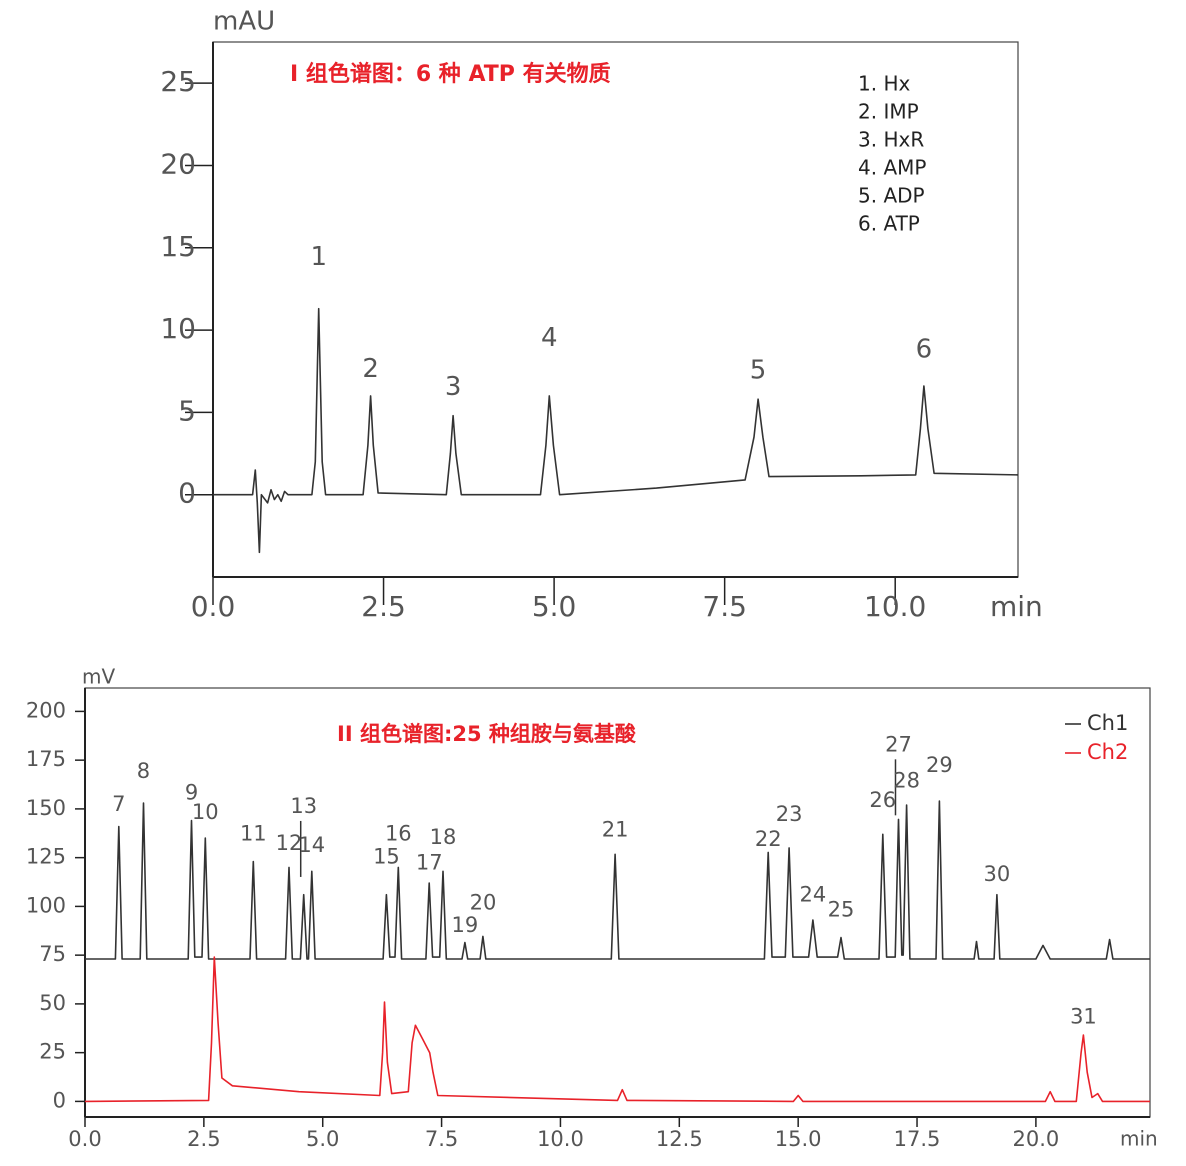  Describe the element at coordinates (1107, 723) in the screenshot. I see `legend-label: Ch1` at that location.